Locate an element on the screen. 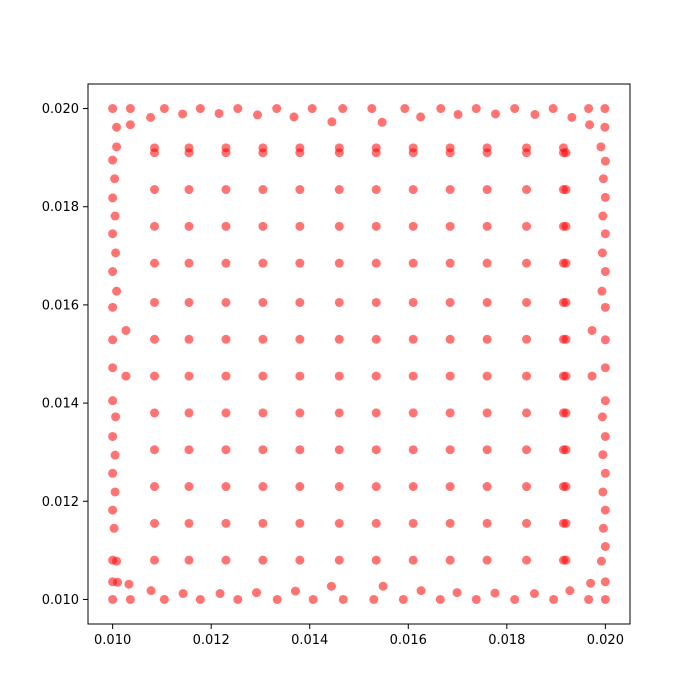 The height and width of the screenshot is (700, 700). y-tick-label: 0.018 is located at coordinates (60, 207).